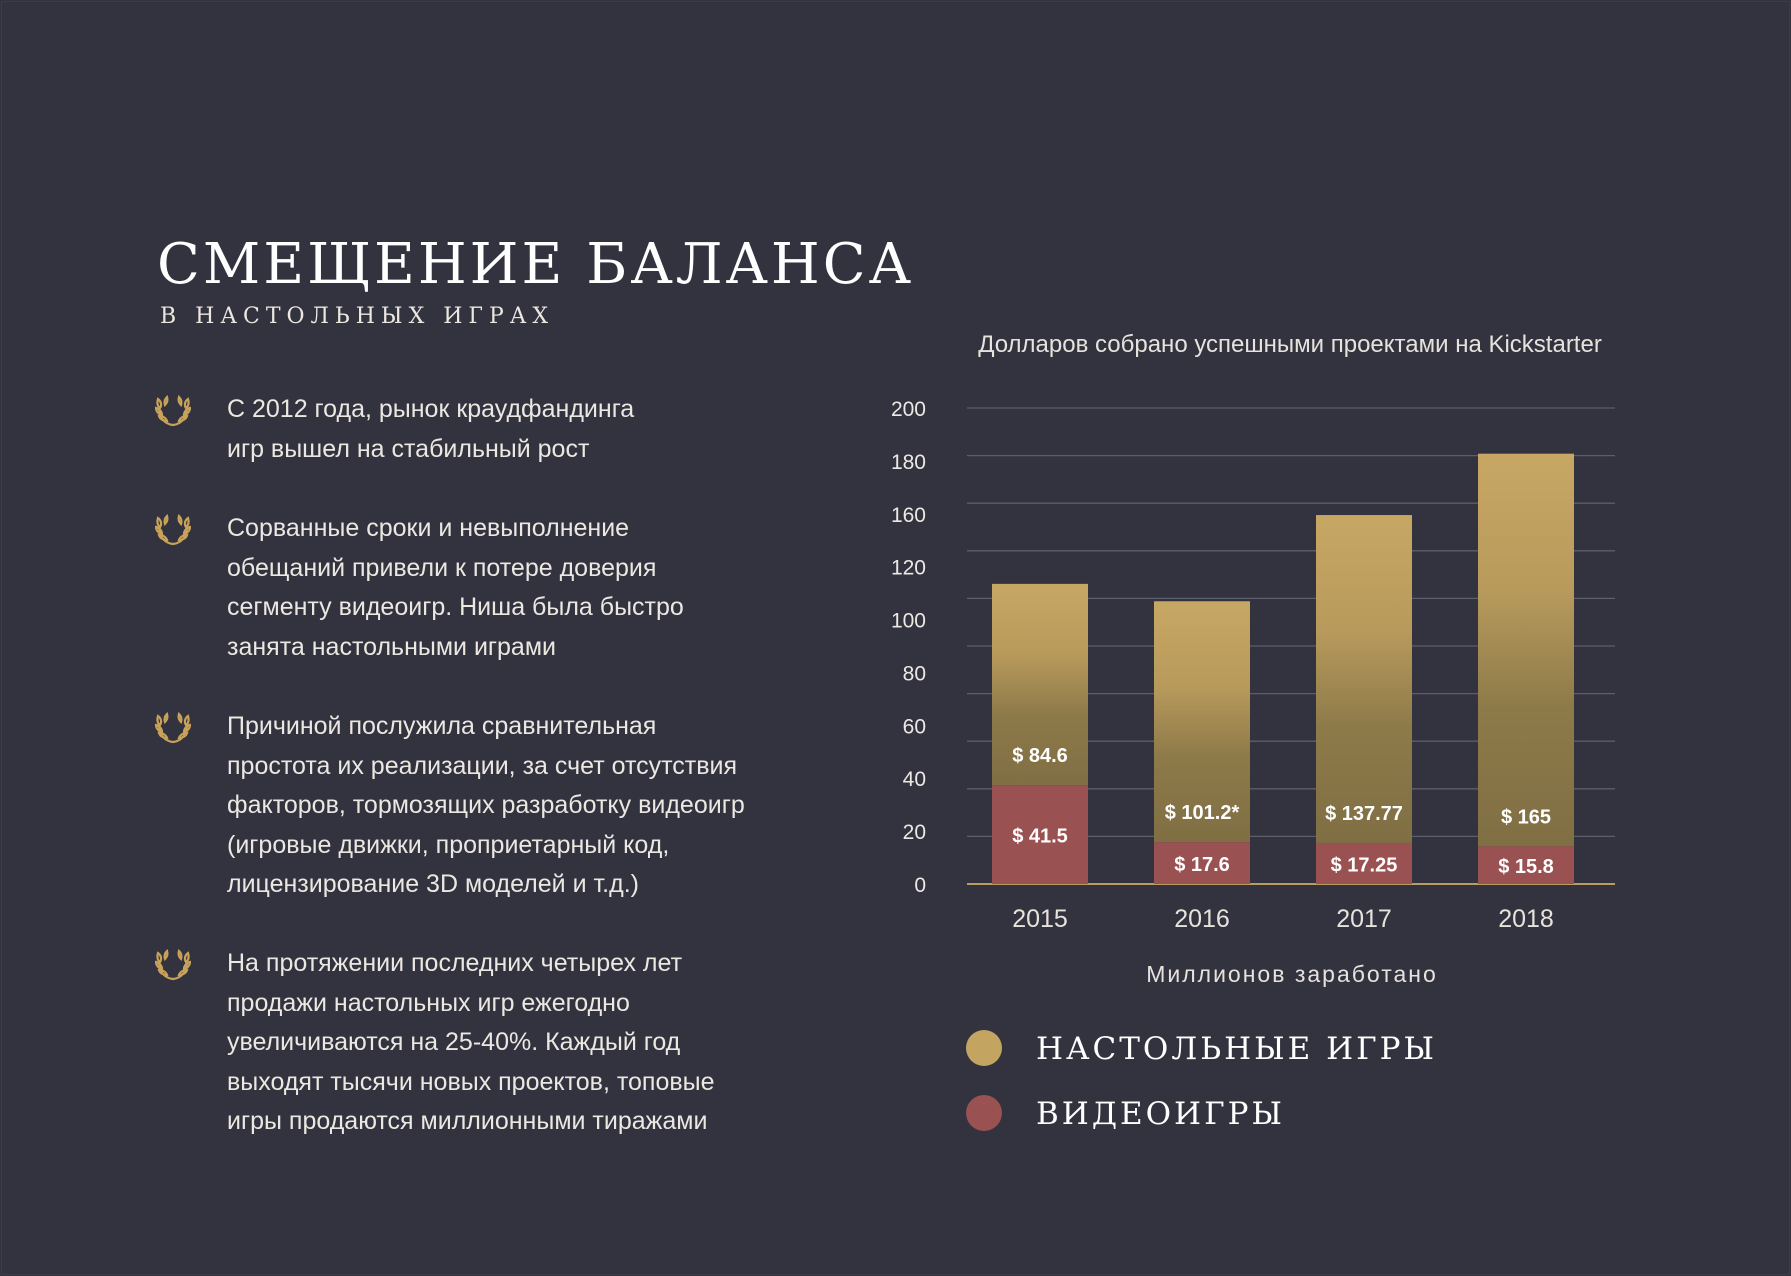 This screenshot has height=1276, width=1791. I want to click on y-axis-ticks: 0 20 40 60 80 100 120 160 180 200, so click(908, 647).